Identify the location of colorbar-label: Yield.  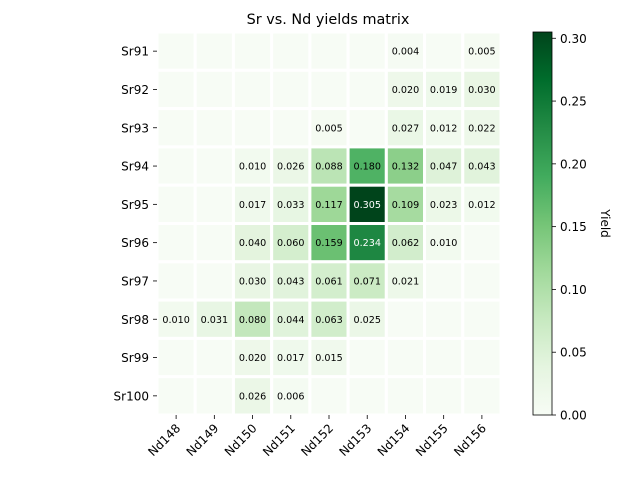
(605, 223).